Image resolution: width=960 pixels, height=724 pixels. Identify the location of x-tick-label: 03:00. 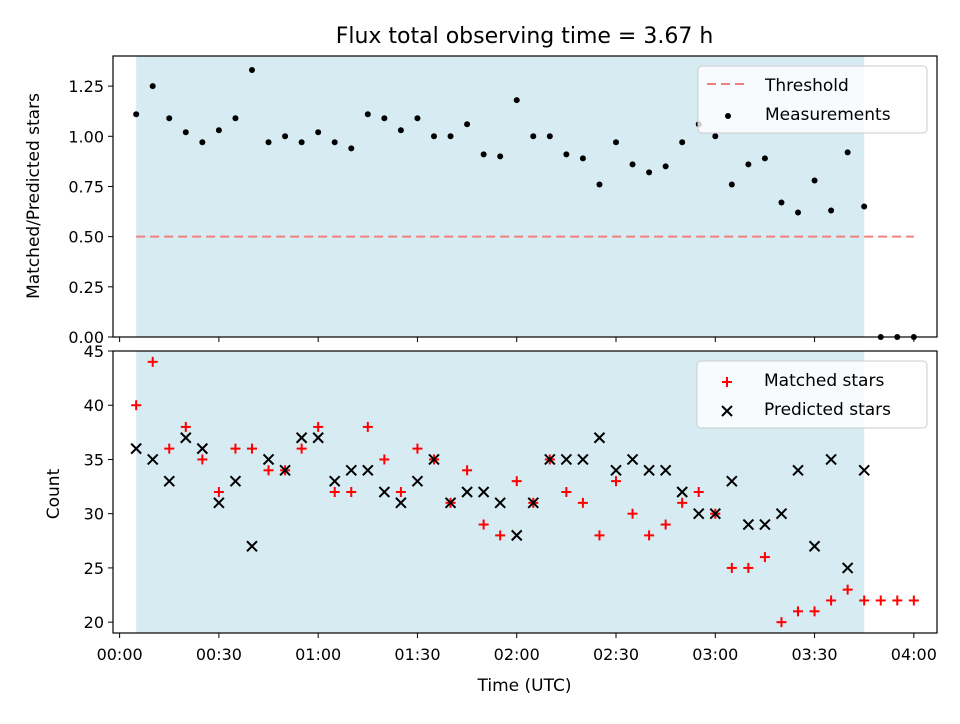
(715, 654).